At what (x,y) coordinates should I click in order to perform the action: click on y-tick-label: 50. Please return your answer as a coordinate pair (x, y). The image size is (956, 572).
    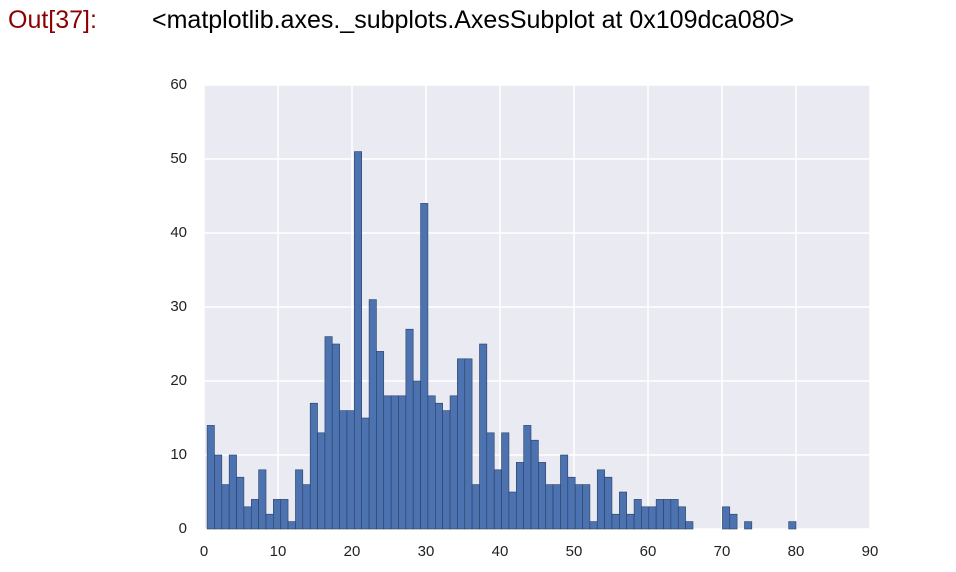
    Looking at the image, I should click on (178, 158).